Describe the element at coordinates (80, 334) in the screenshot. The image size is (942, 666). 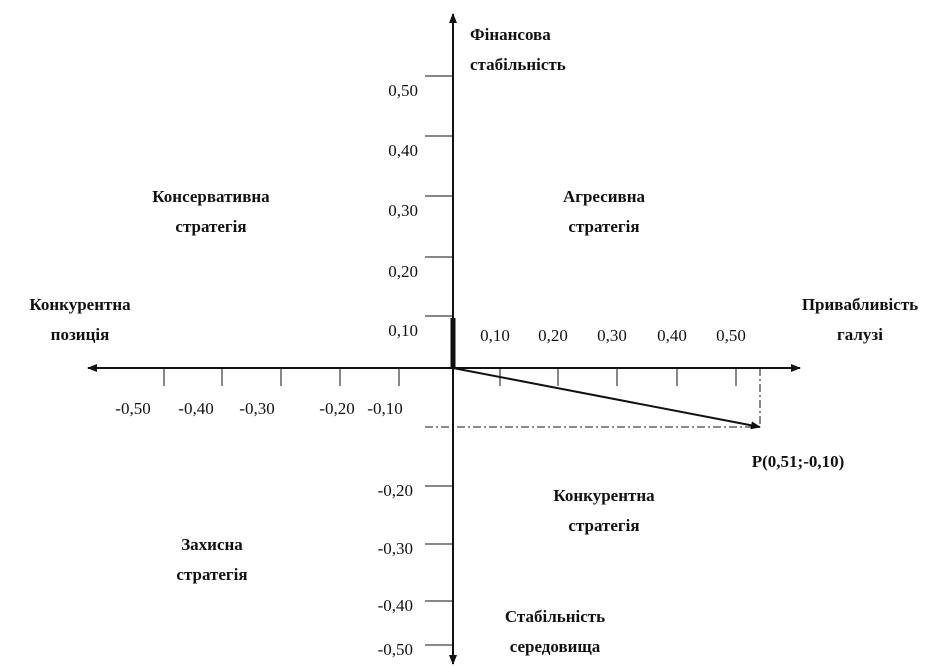
I see `label: позиція` at that location.